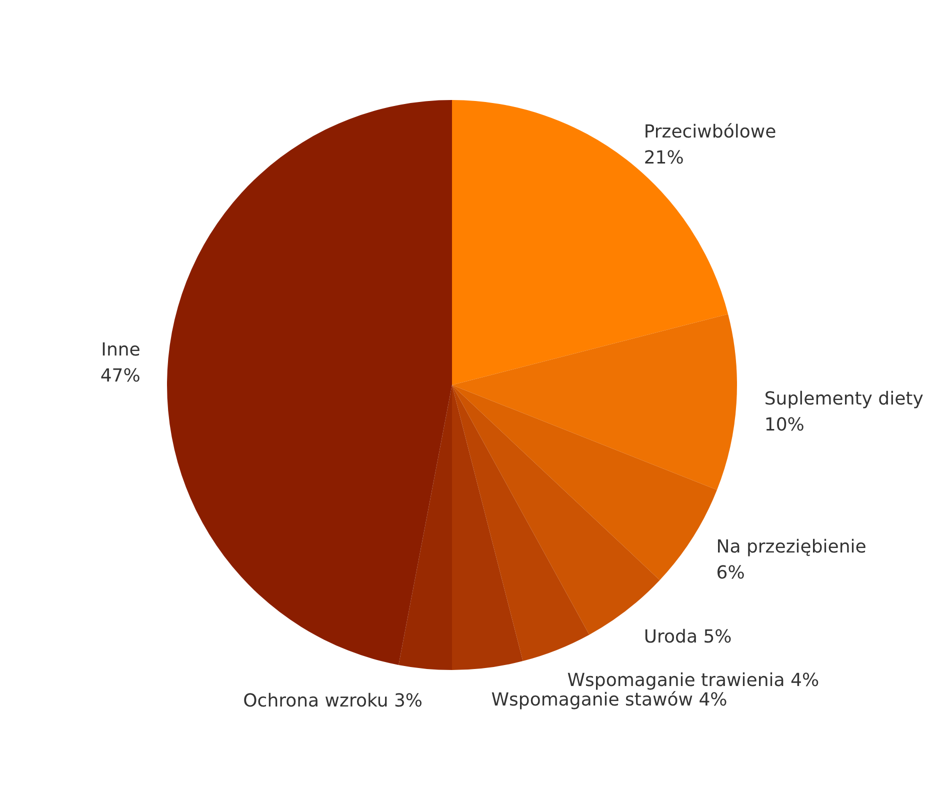  Describe the element at coordinates (315, 701) in the screenshot. I see `slice-label: Ochrona wzroku` at that location.